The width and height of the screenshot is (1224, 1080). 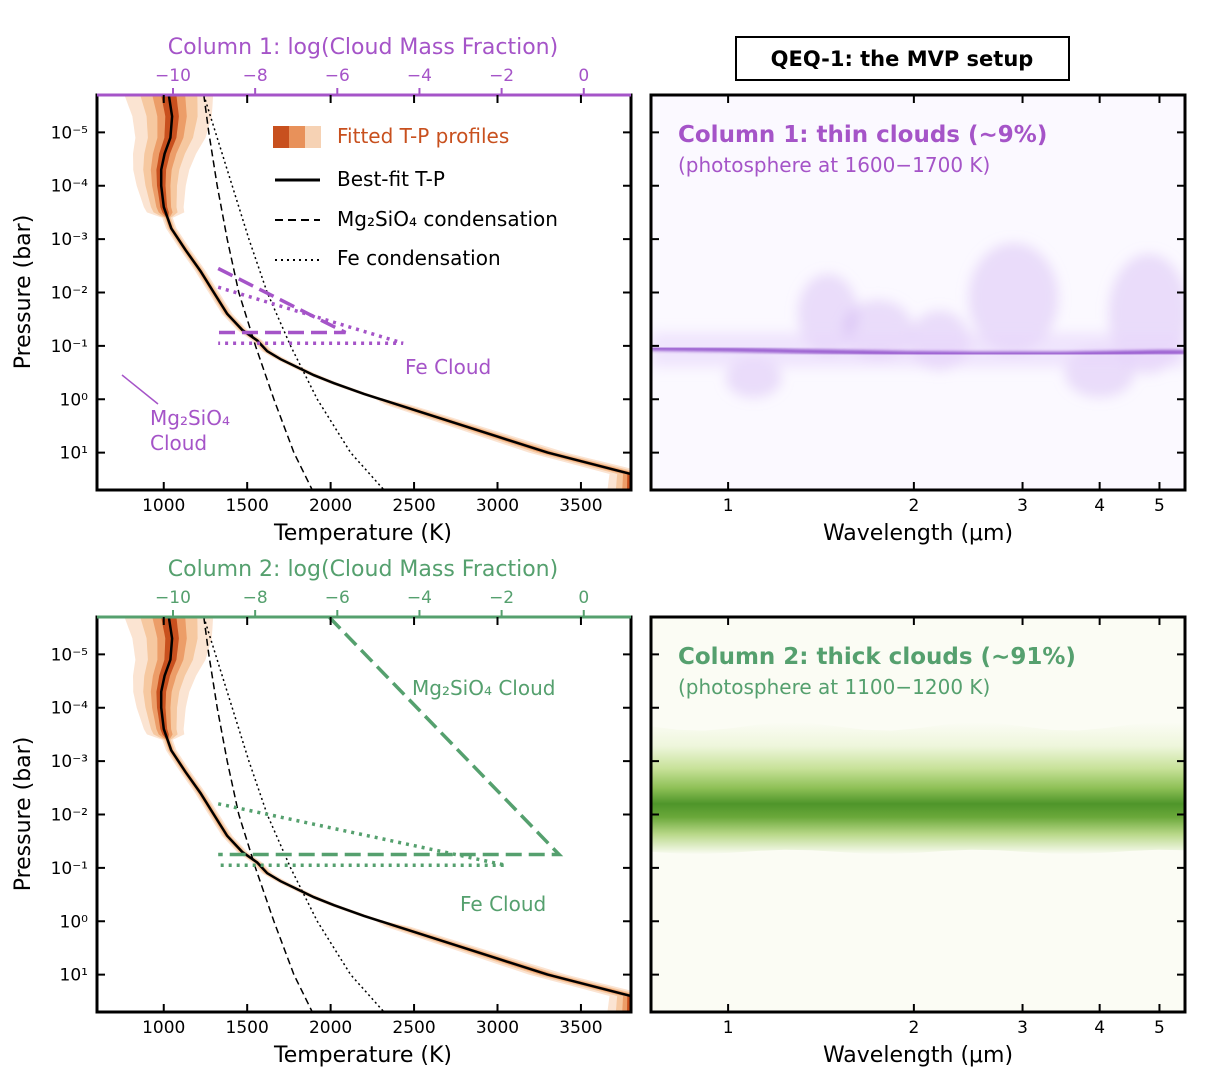 What do you see at coordinates (23, 292) in the screenshot?
I see `y-axis-label-1: Pressure (bar)` at bounding box center [23, 292].